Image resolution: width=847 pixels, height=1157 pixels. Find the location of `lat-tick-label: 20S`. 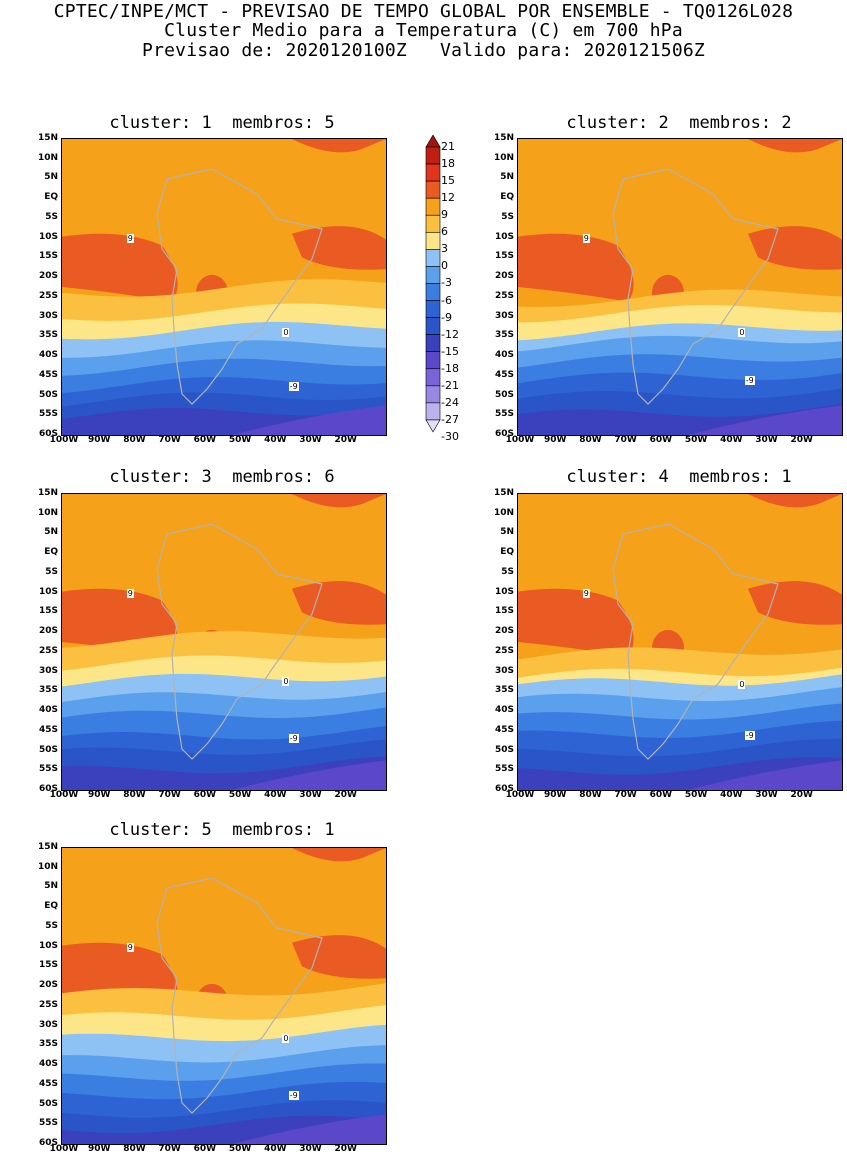

lat-tick-label: 20S is located at coordinates (48, 276).